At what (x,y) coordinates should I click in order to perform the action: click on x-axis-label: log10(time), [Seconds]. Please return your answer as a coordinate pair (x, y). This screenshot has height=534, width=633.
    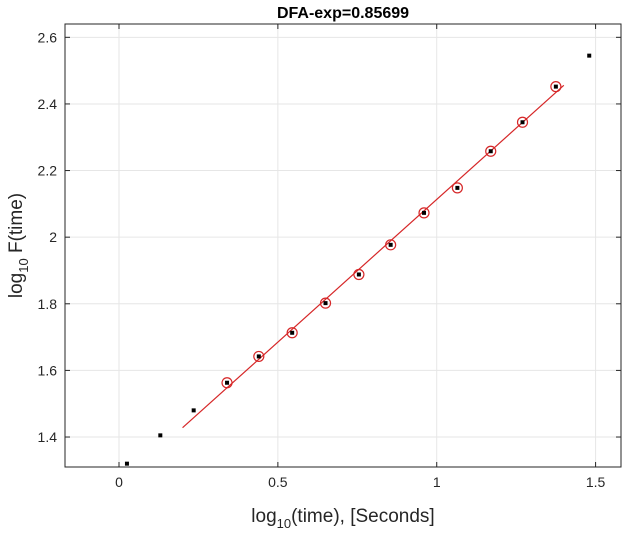
    Looking at the image, I should click on (342, 518).